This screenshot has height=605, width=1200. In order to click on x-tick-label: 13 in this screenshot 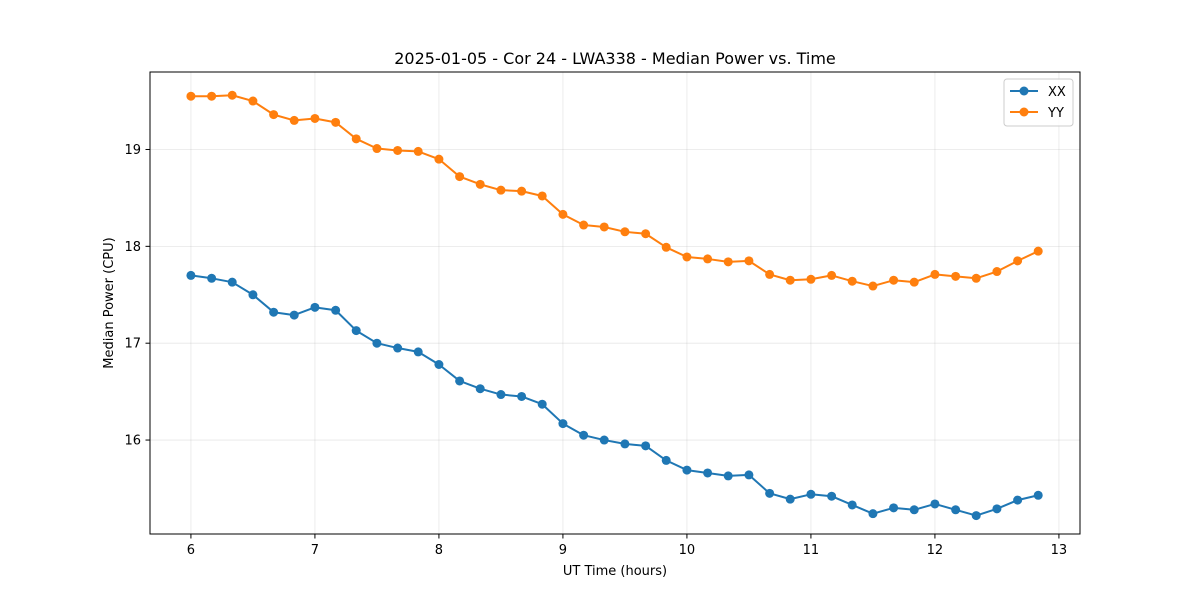, I will do `click(1059, 550)`.